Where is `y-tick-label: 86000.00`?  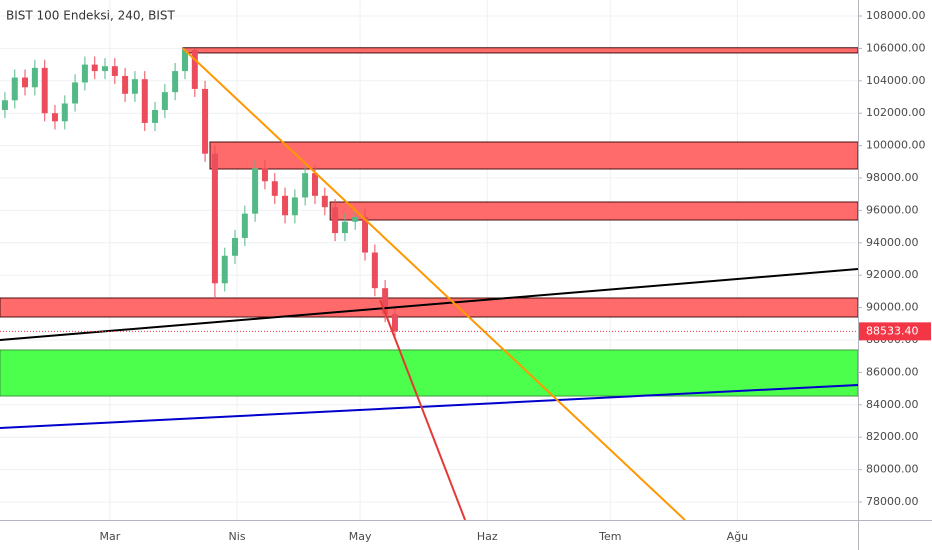
y-tick-label: 86000.00 is located at coordinates (892, 371).